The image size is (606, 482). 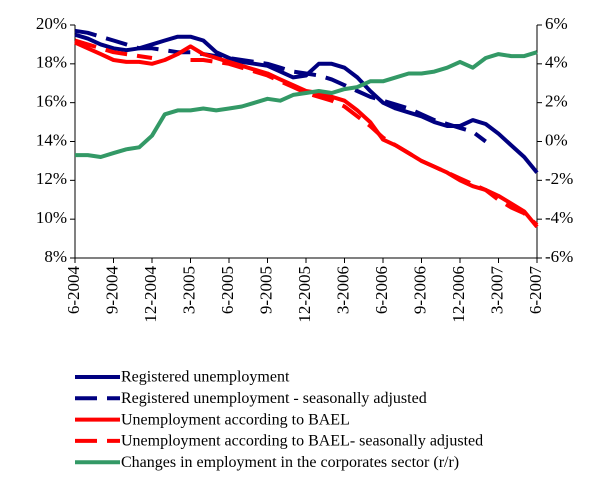 I want to click on x-tick-label: 3-2006, so click(x=342, y=290).